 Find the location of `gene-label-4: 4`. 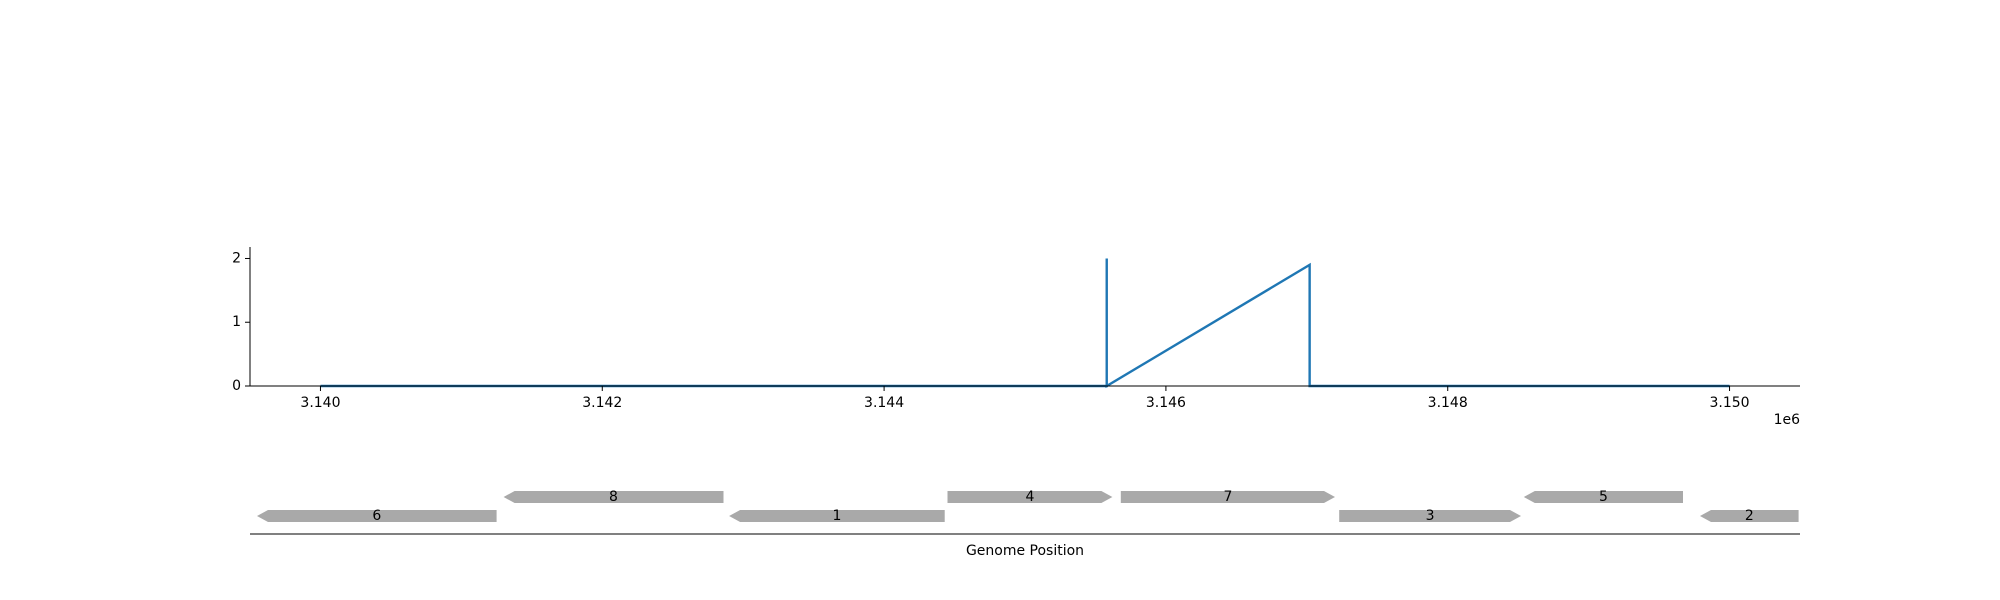

gene-label-4: 4 is located at coordinates (1029, 497).